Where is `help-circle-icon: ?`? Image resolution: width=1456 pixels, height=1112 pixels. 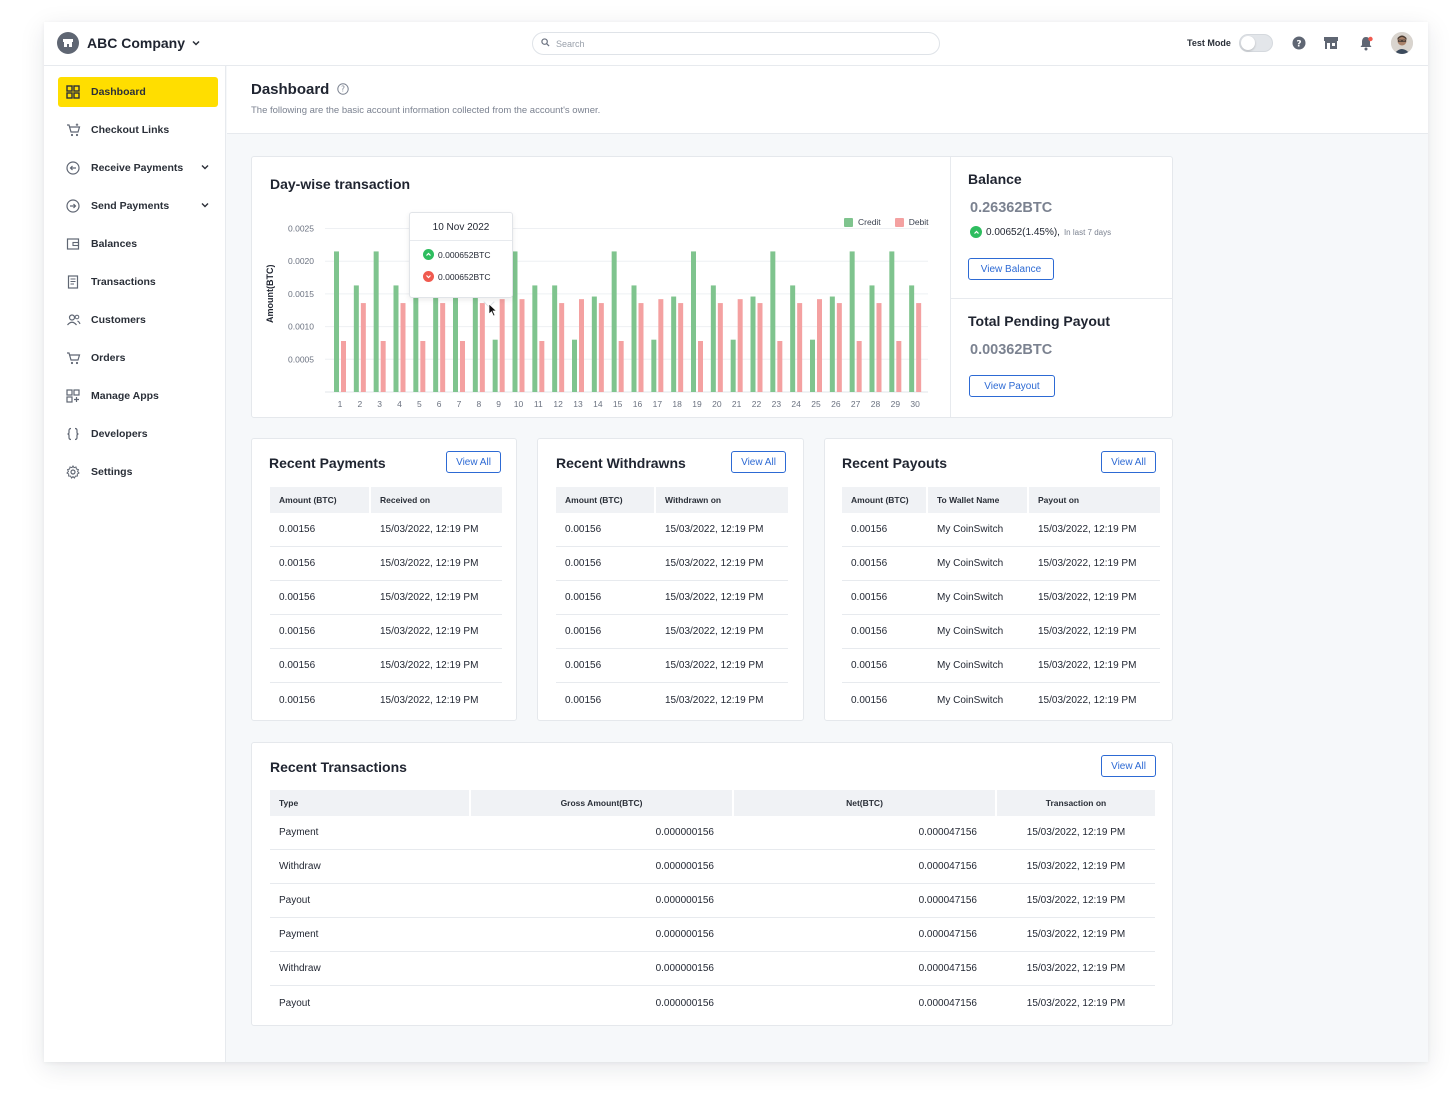
help-circle-icon: ? is located at coordinates (343, 90).